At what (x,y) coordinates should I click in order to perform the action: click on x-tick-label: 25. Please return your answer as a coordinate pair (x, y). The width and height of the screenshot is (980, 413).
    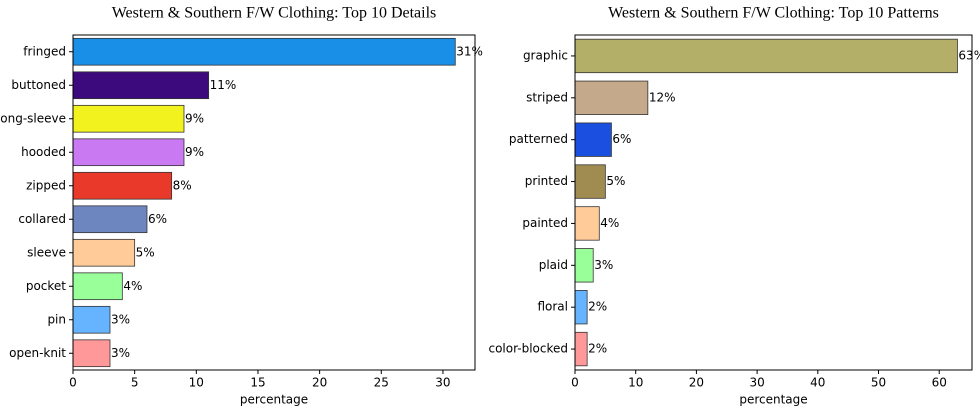
    Looking at the image, I should click on (381, 383).